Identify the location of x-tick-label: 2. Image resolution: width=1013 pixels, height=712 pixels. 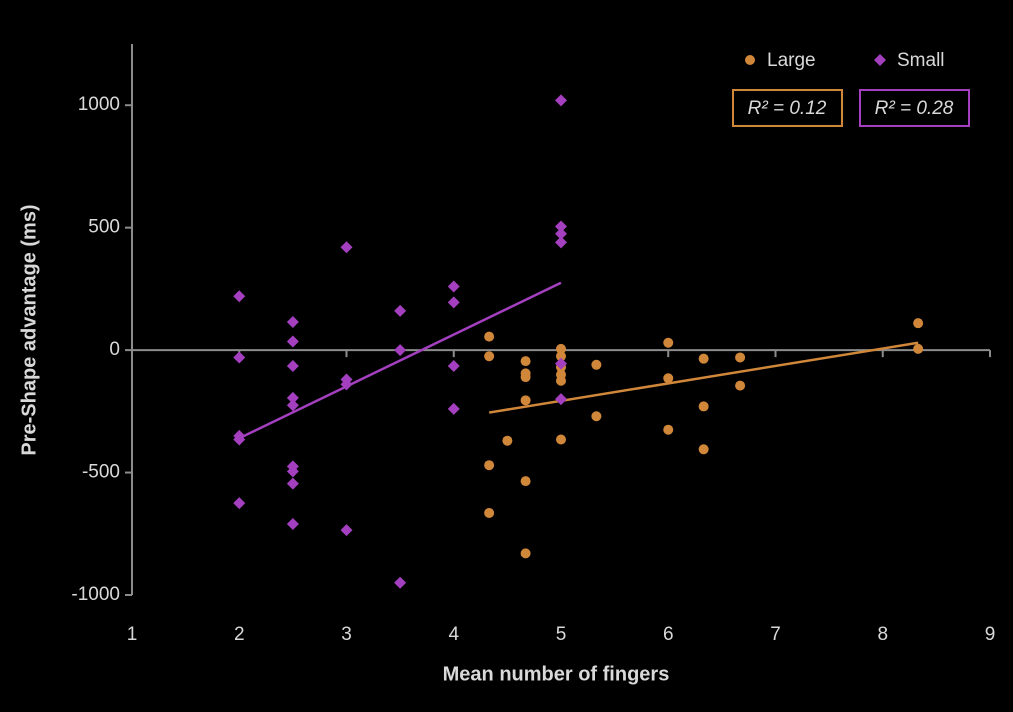
(239, 634).